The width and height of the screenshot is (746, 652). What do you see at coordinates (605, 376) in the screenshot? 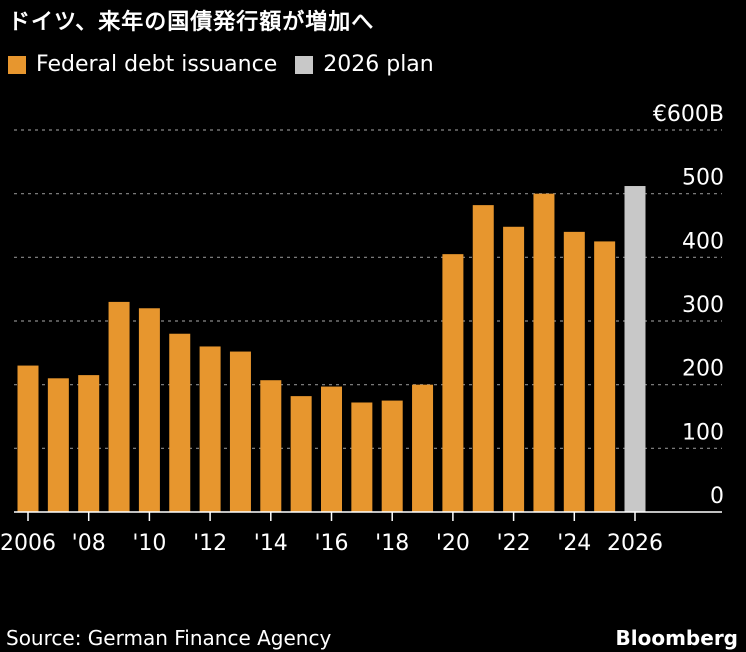
I see `bar-2025` at bounding box center [605, 376].